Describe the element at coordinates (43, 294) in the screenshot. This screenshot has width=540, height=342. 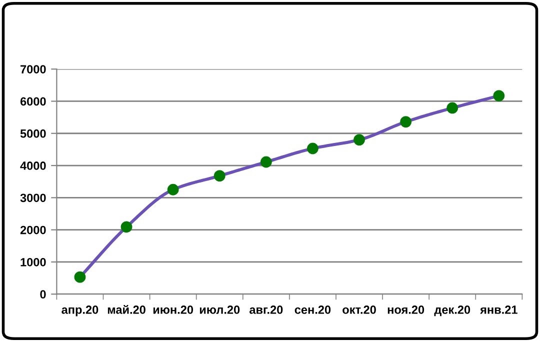
I see `y-tick-label: 0` at that location.